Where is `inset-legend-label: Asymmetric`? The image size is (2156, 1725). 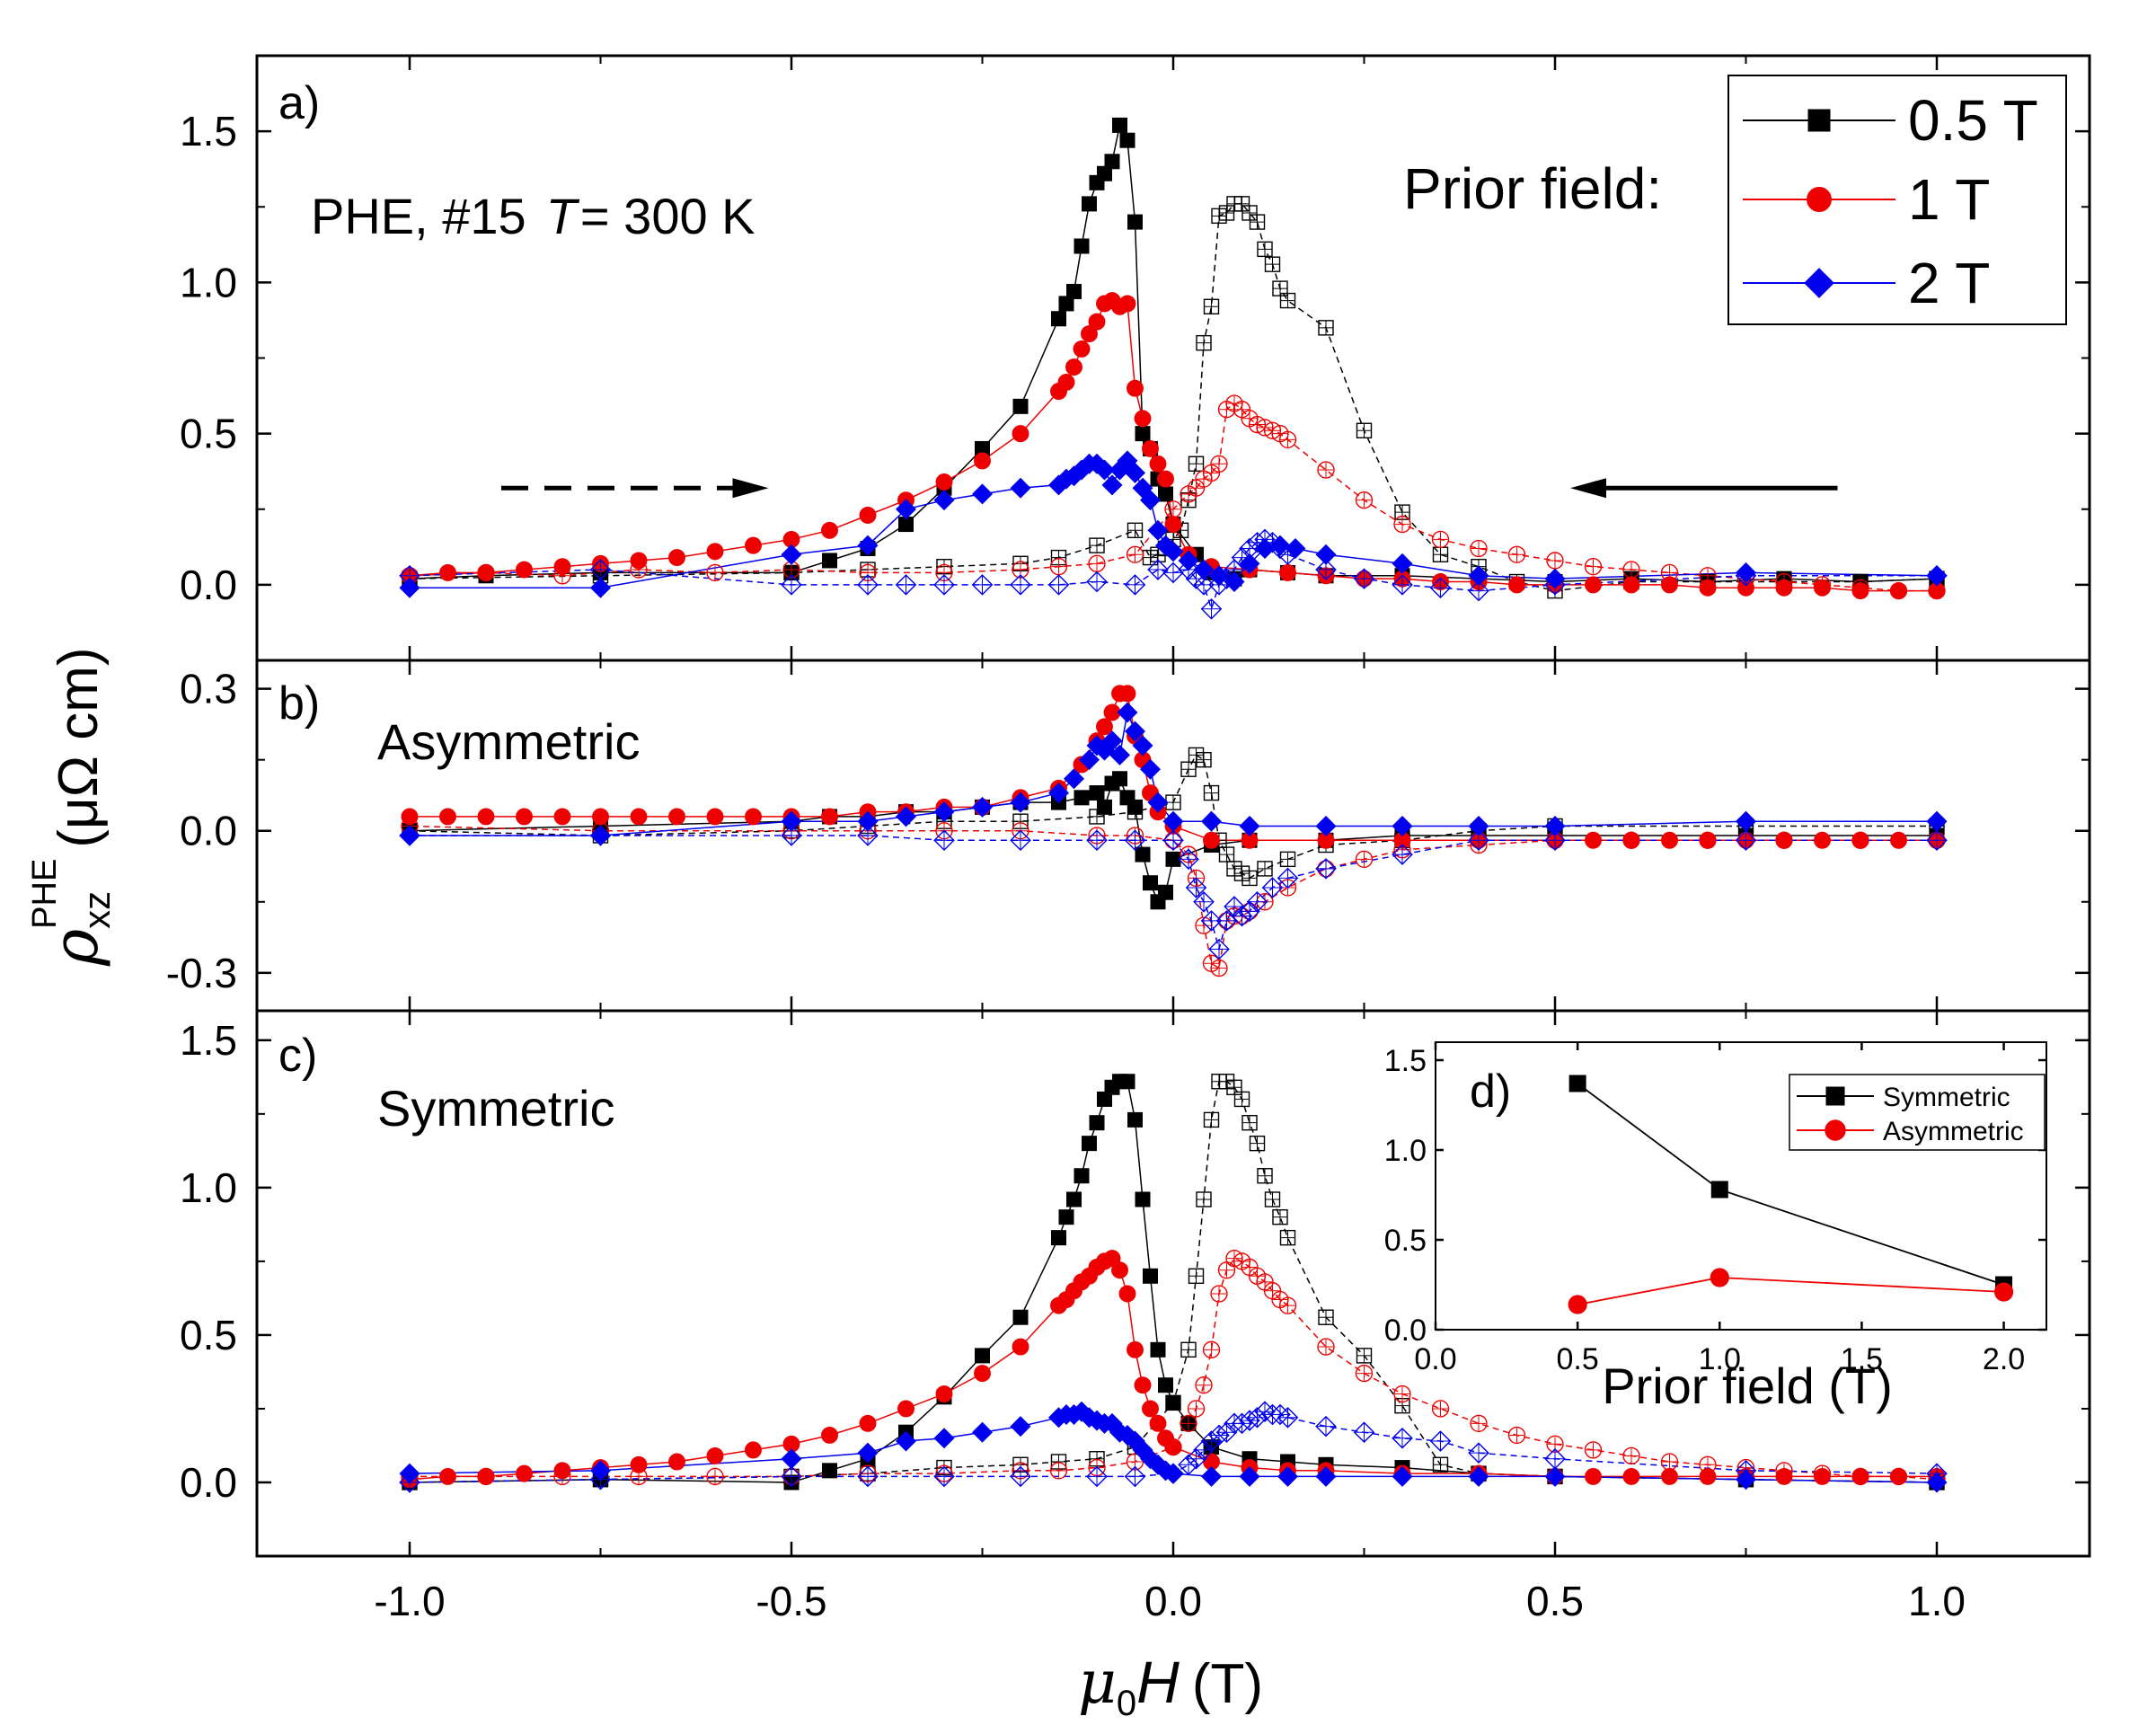
inset-legend-label: Asymmetric is located at coordinates (1953, 1131).